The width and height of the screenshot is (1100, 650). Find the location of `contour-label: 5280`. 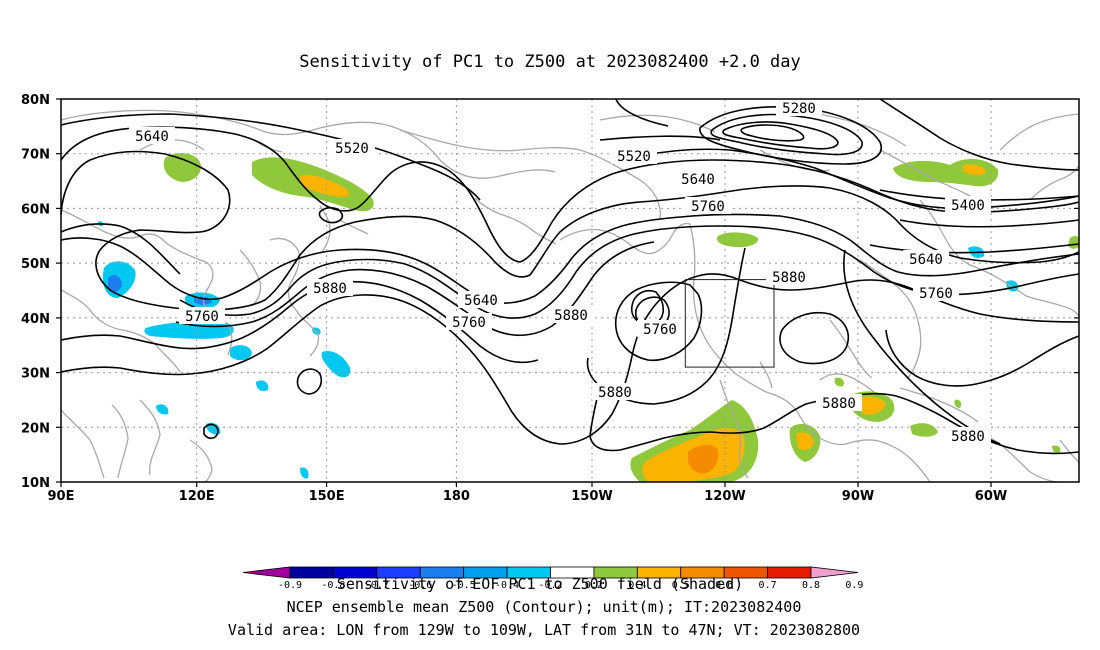

contour-label: 5280 is located at coordinates (799, 108).